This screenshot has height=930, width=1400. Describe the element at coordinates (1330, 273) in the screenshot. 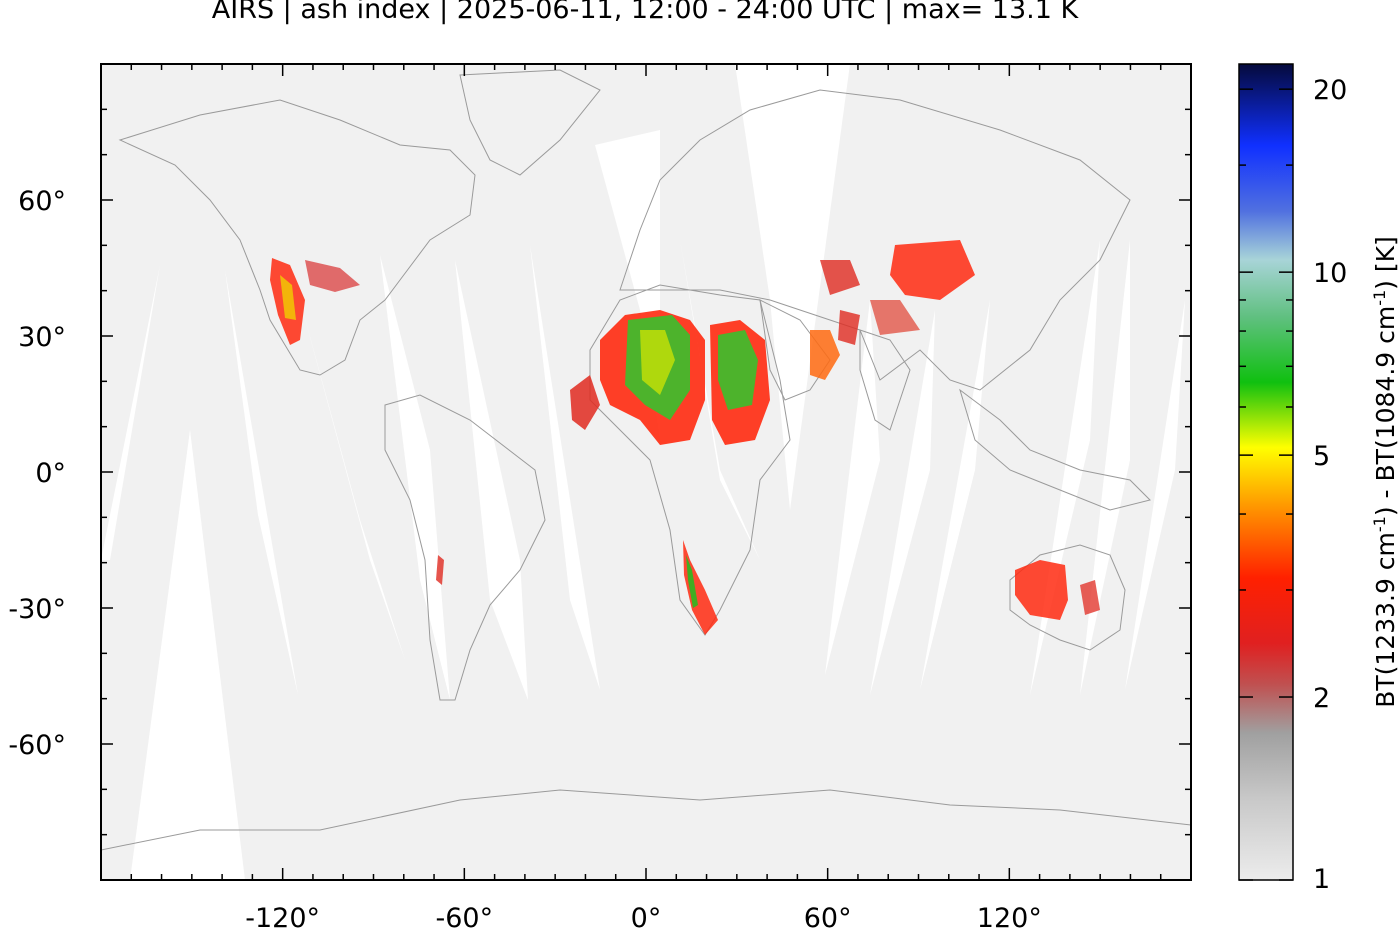

I see `colorbar-tick-label: 10` at that location.